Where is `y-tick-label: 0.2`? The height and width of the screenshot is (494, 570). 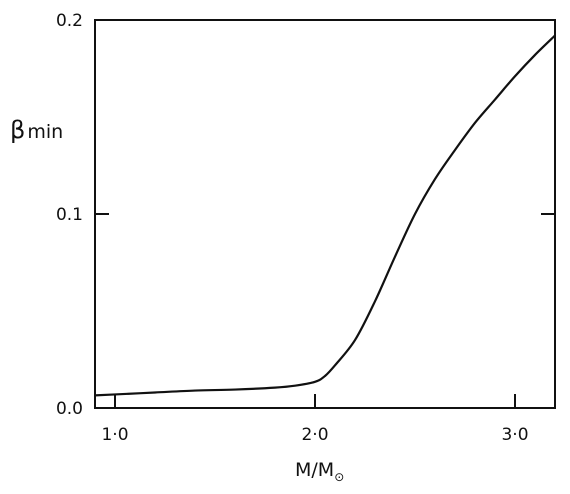 y-tick-label: 0.2 is located at coordinates (69, 21).